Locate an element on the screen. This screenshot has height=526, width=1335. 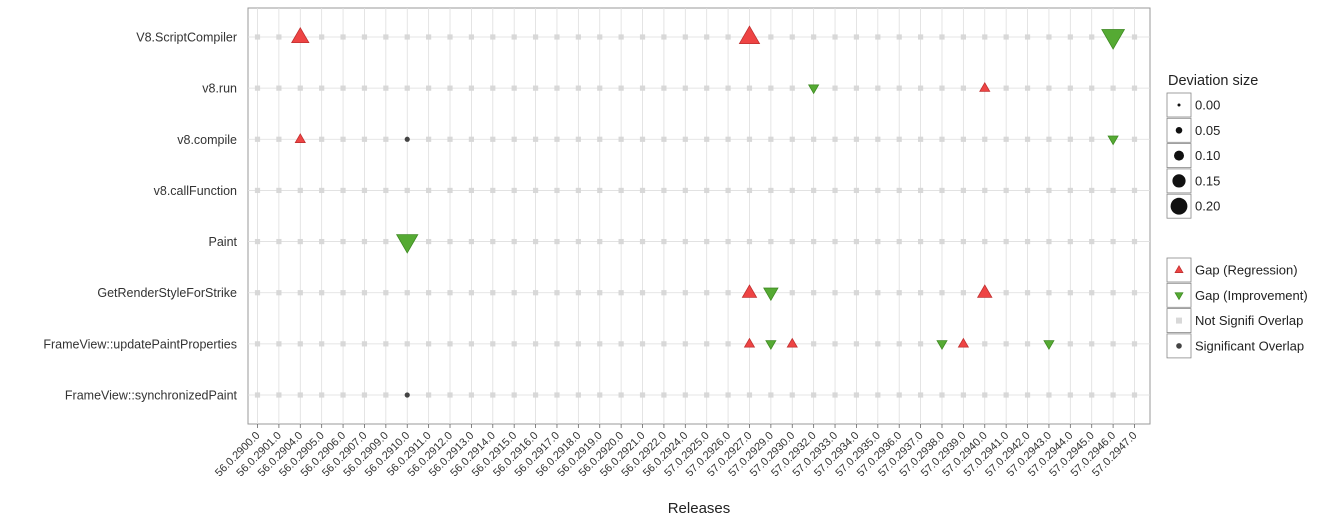
y-tick-label: GetRenderStyleForStrike is located at coordinates (167, 293).